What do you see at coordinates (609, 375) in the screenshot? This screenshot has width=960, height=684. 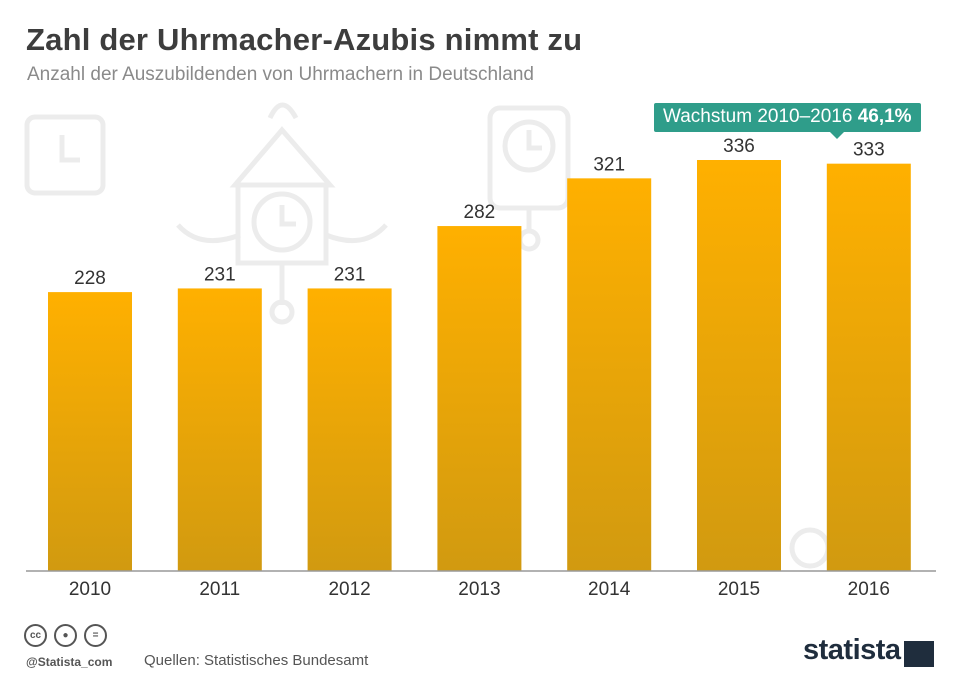 I see `bar-2014` at bounding box center [609, 375].